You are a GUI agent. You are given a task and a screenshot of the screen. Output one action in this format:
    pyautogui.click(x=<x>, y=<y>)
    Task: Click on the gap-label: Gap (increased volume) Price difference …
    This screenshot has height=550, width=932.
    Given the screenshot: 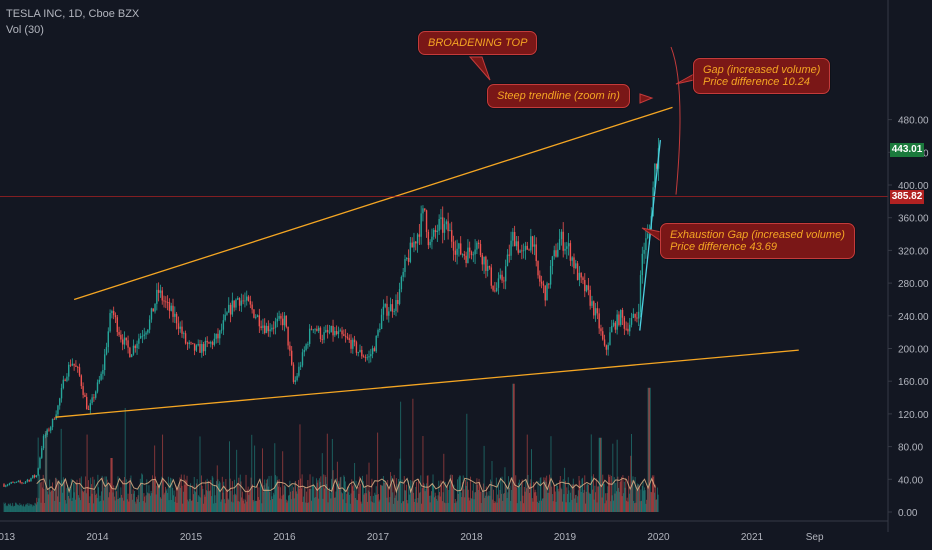 What is the action you would take?
    pyautogui.click(x=762, y=76)
    